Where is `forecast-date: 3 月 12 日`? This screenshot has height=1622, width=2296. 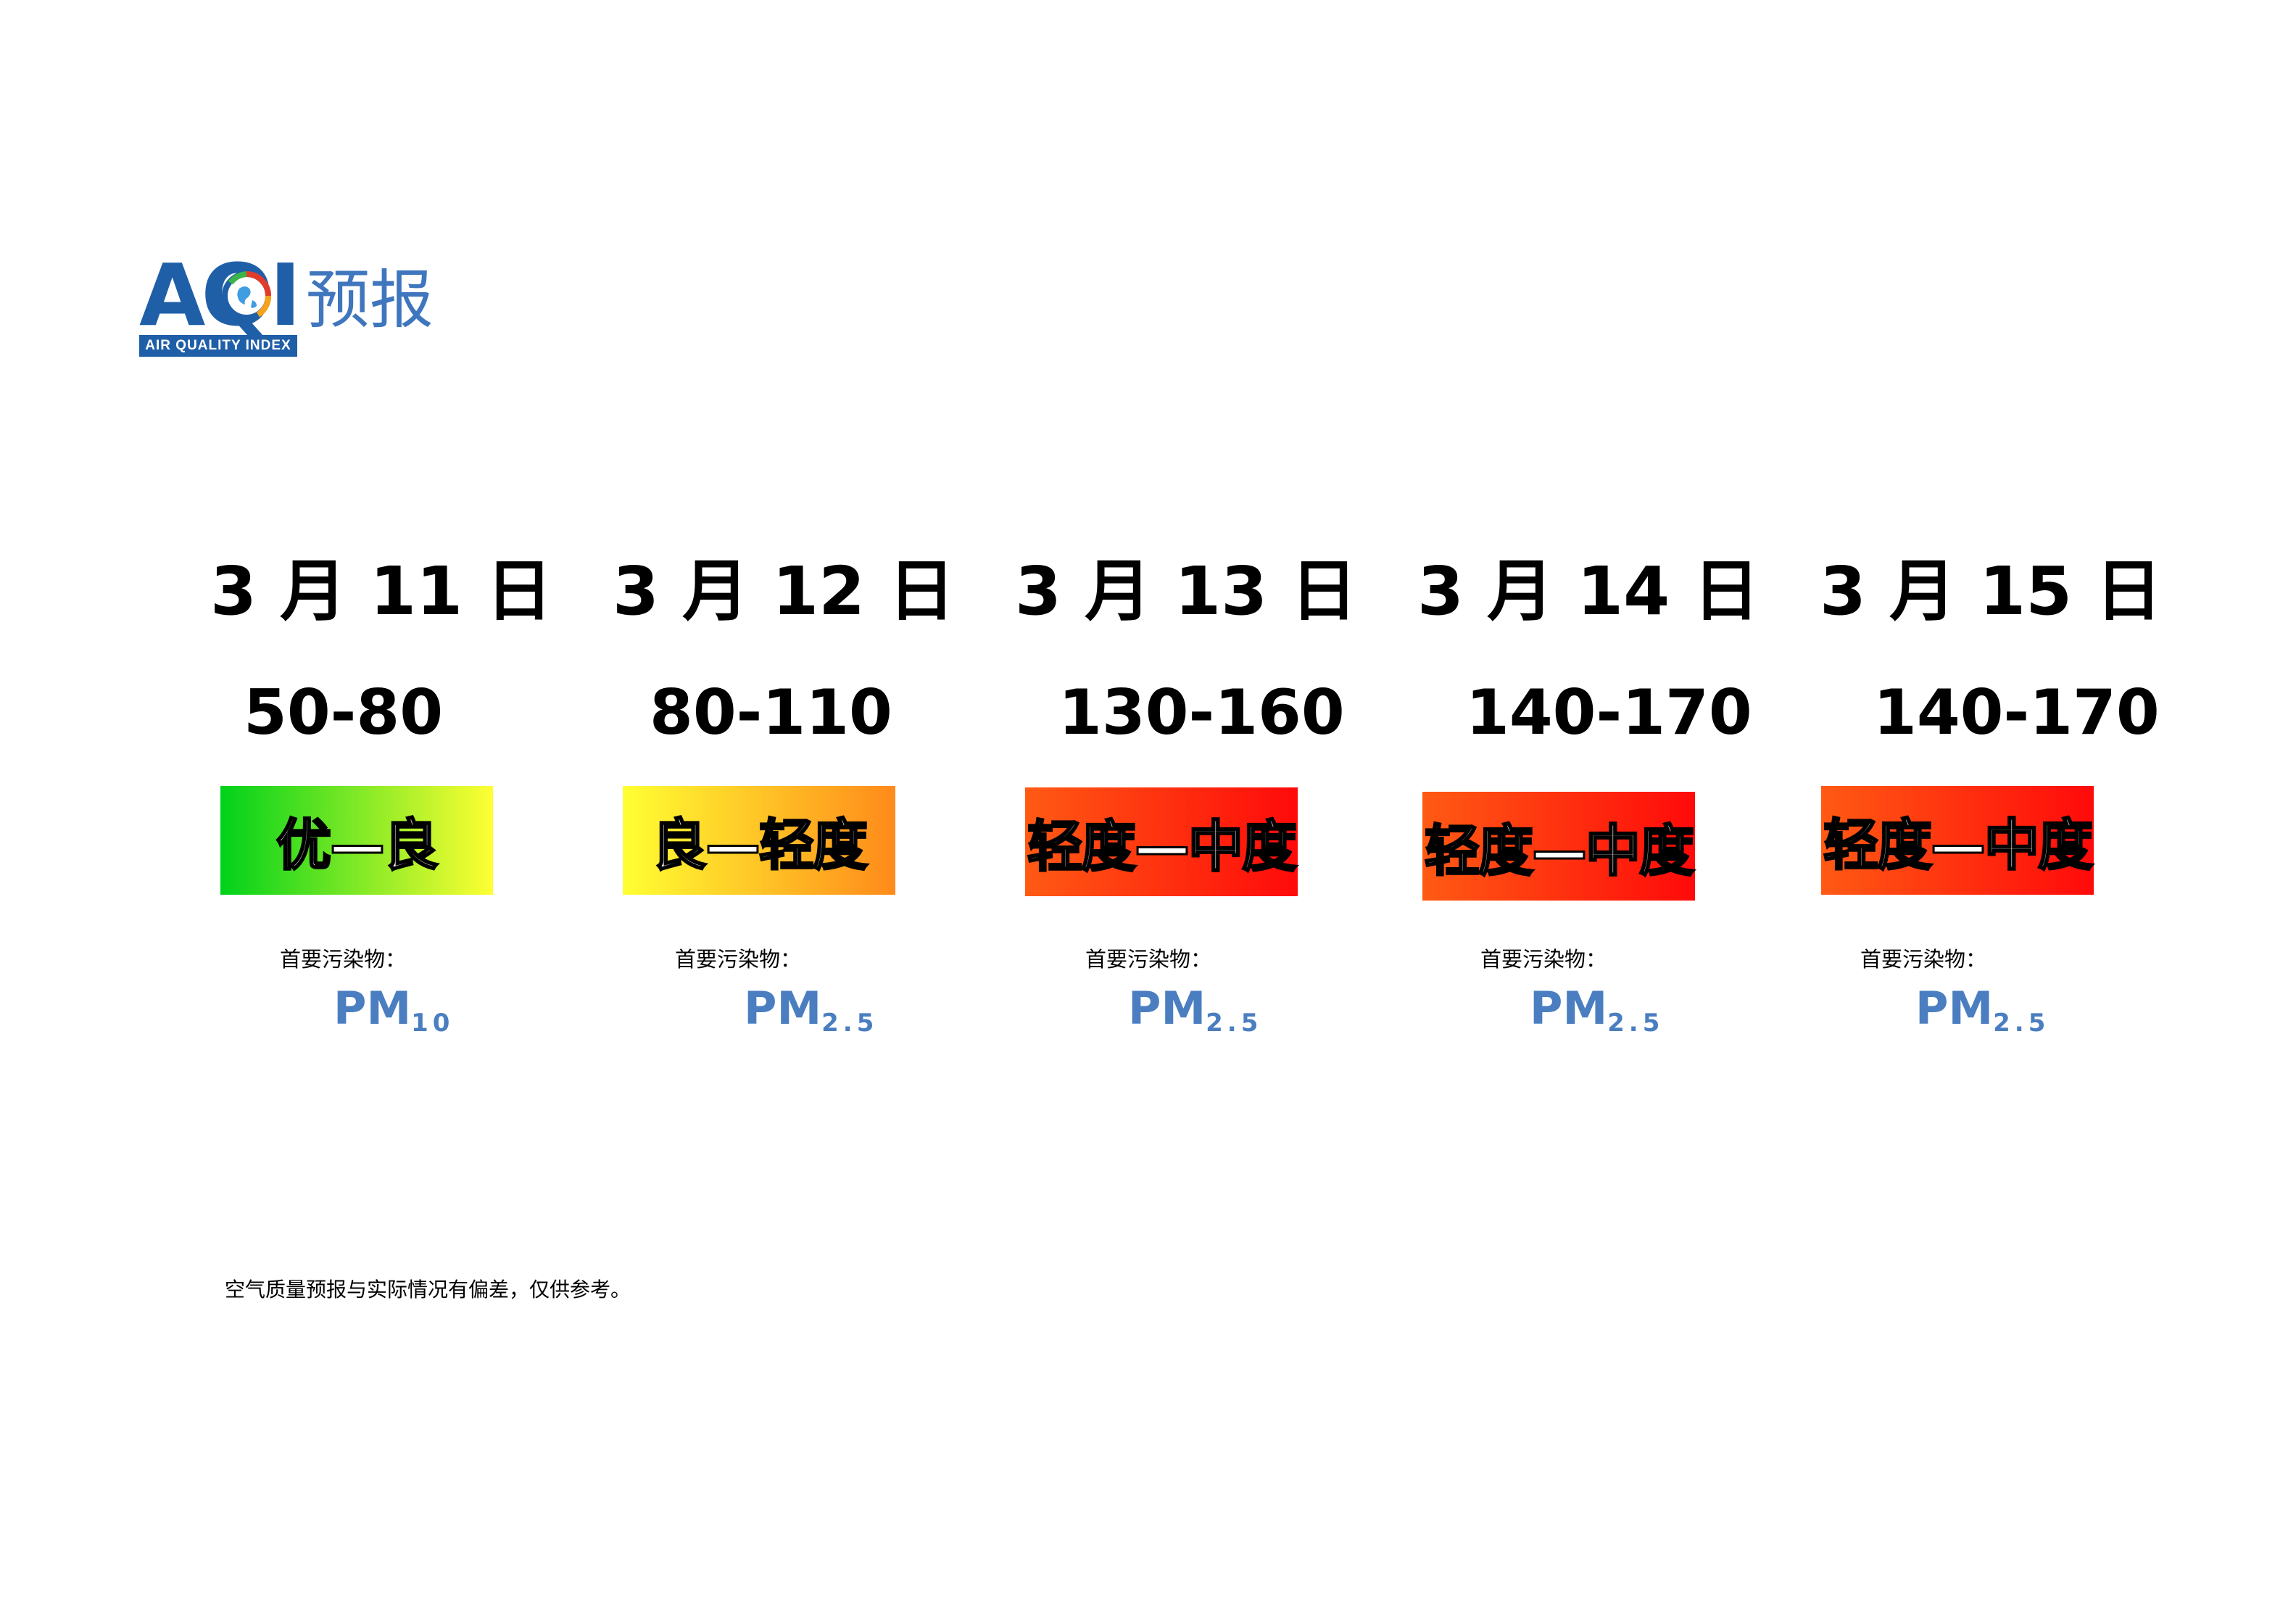
forecast-date: 3 月 12 日 is located at coordinates (784, 591).